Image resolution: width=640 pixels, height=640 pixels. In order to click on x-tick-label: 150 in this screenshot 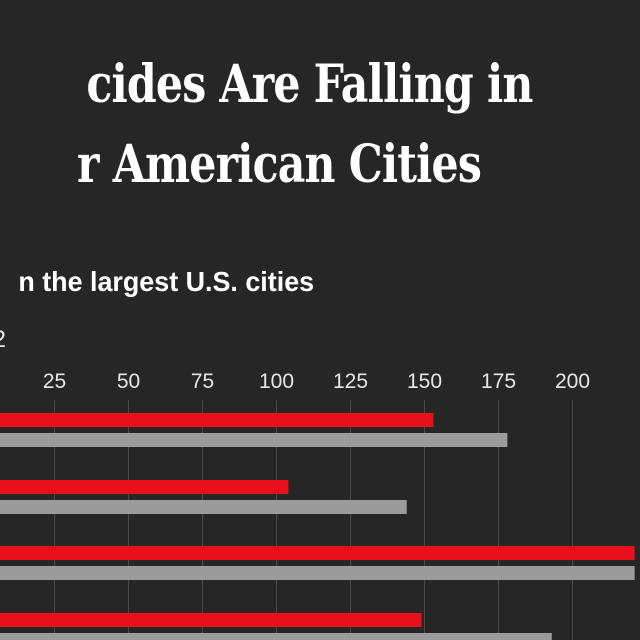, I will do `click(424, 381)`.